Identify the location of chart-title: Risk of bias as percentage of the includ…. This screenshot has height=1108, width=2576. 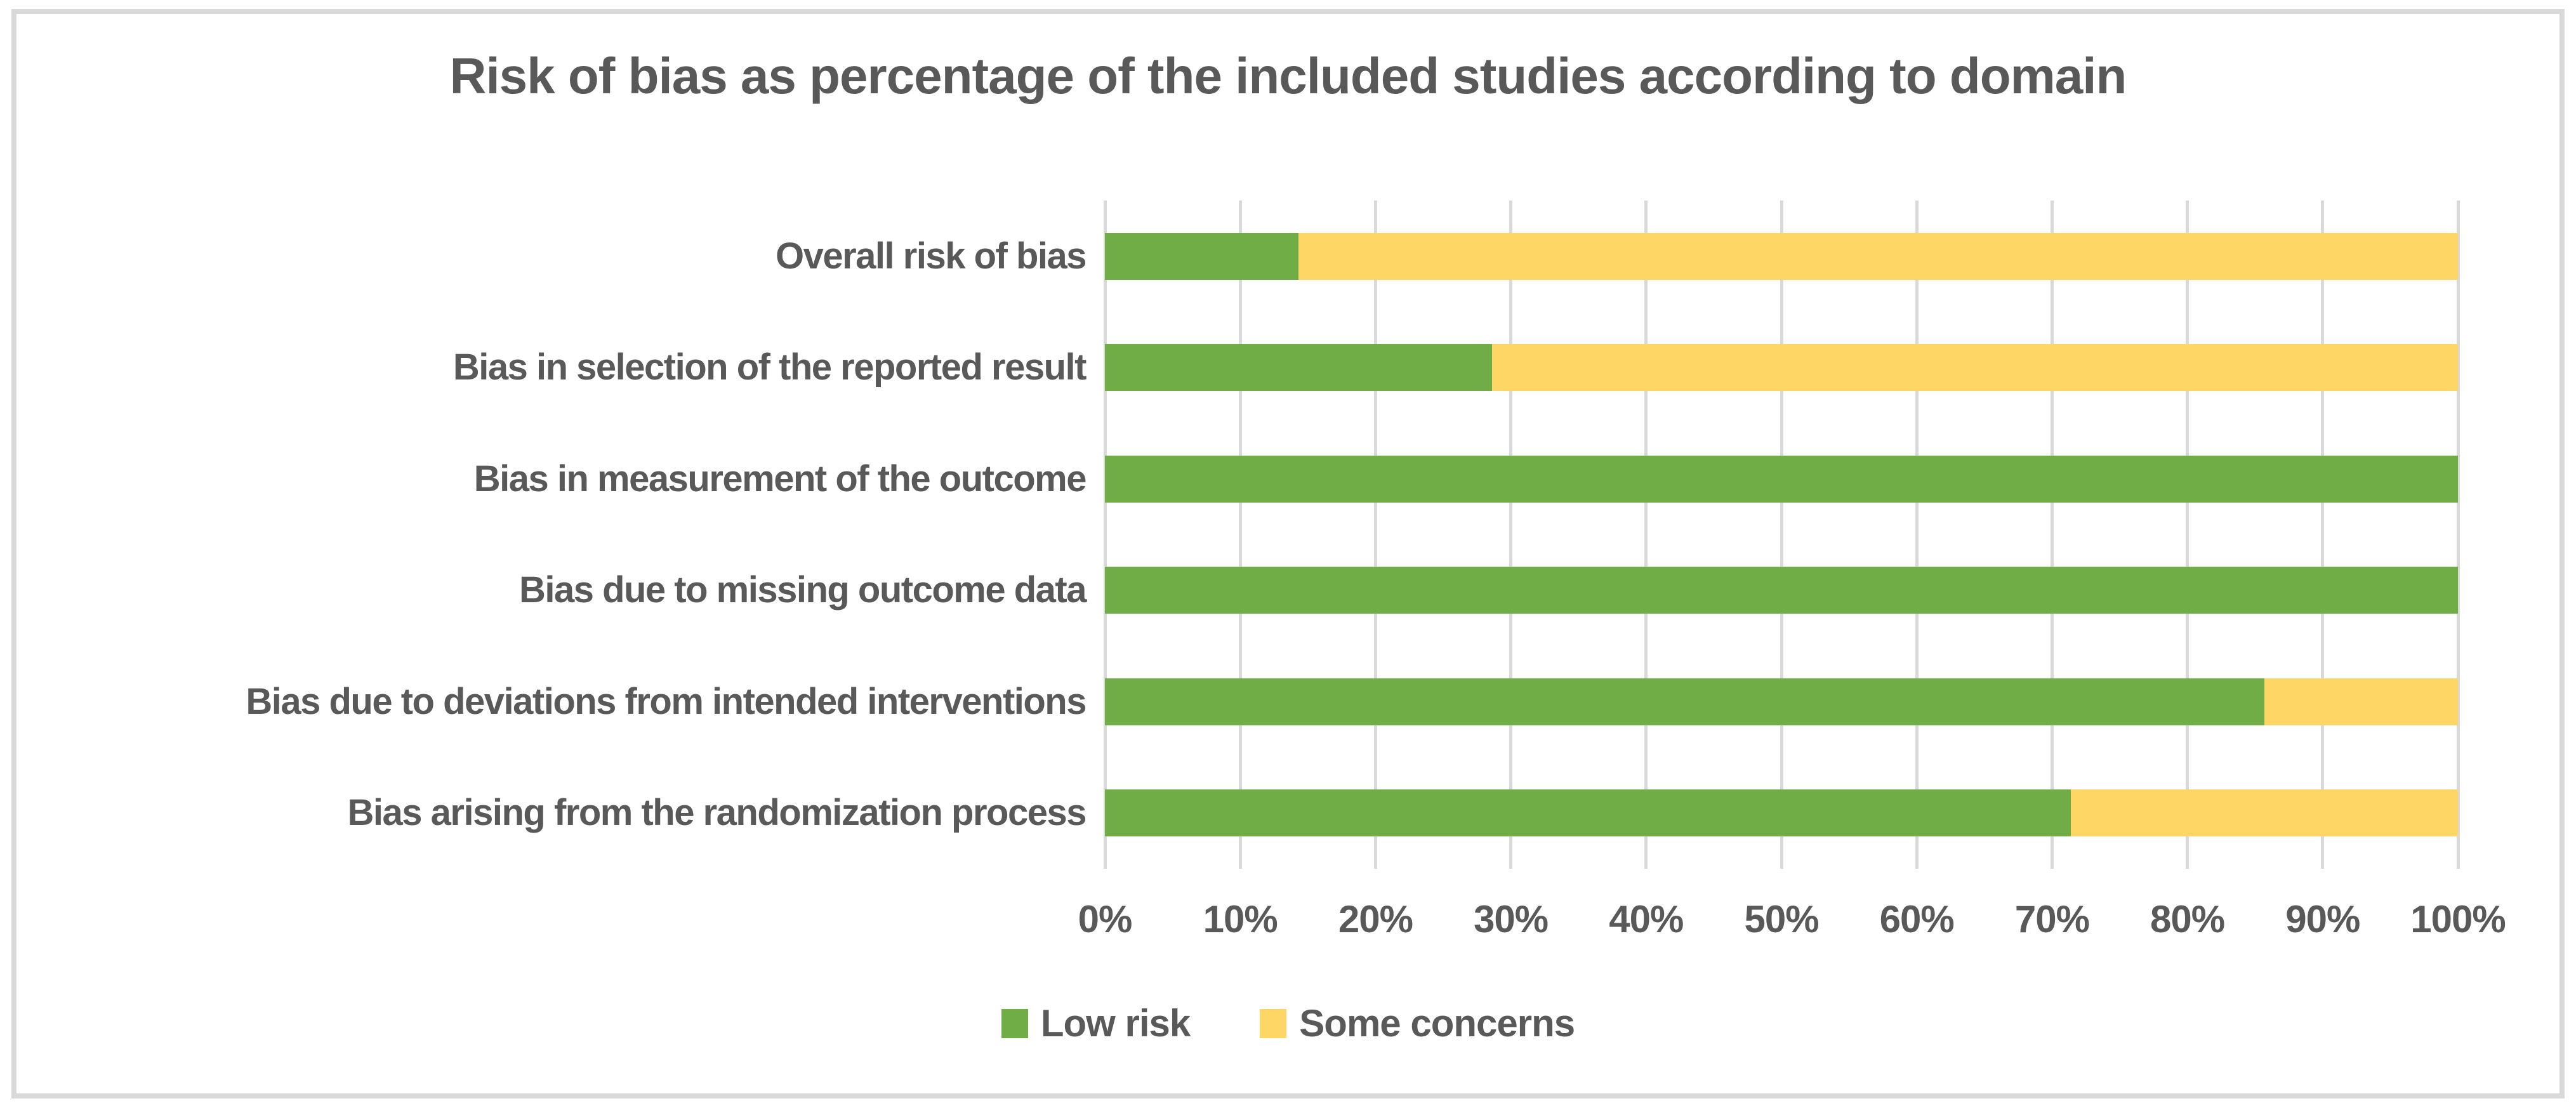
(1288, 76).